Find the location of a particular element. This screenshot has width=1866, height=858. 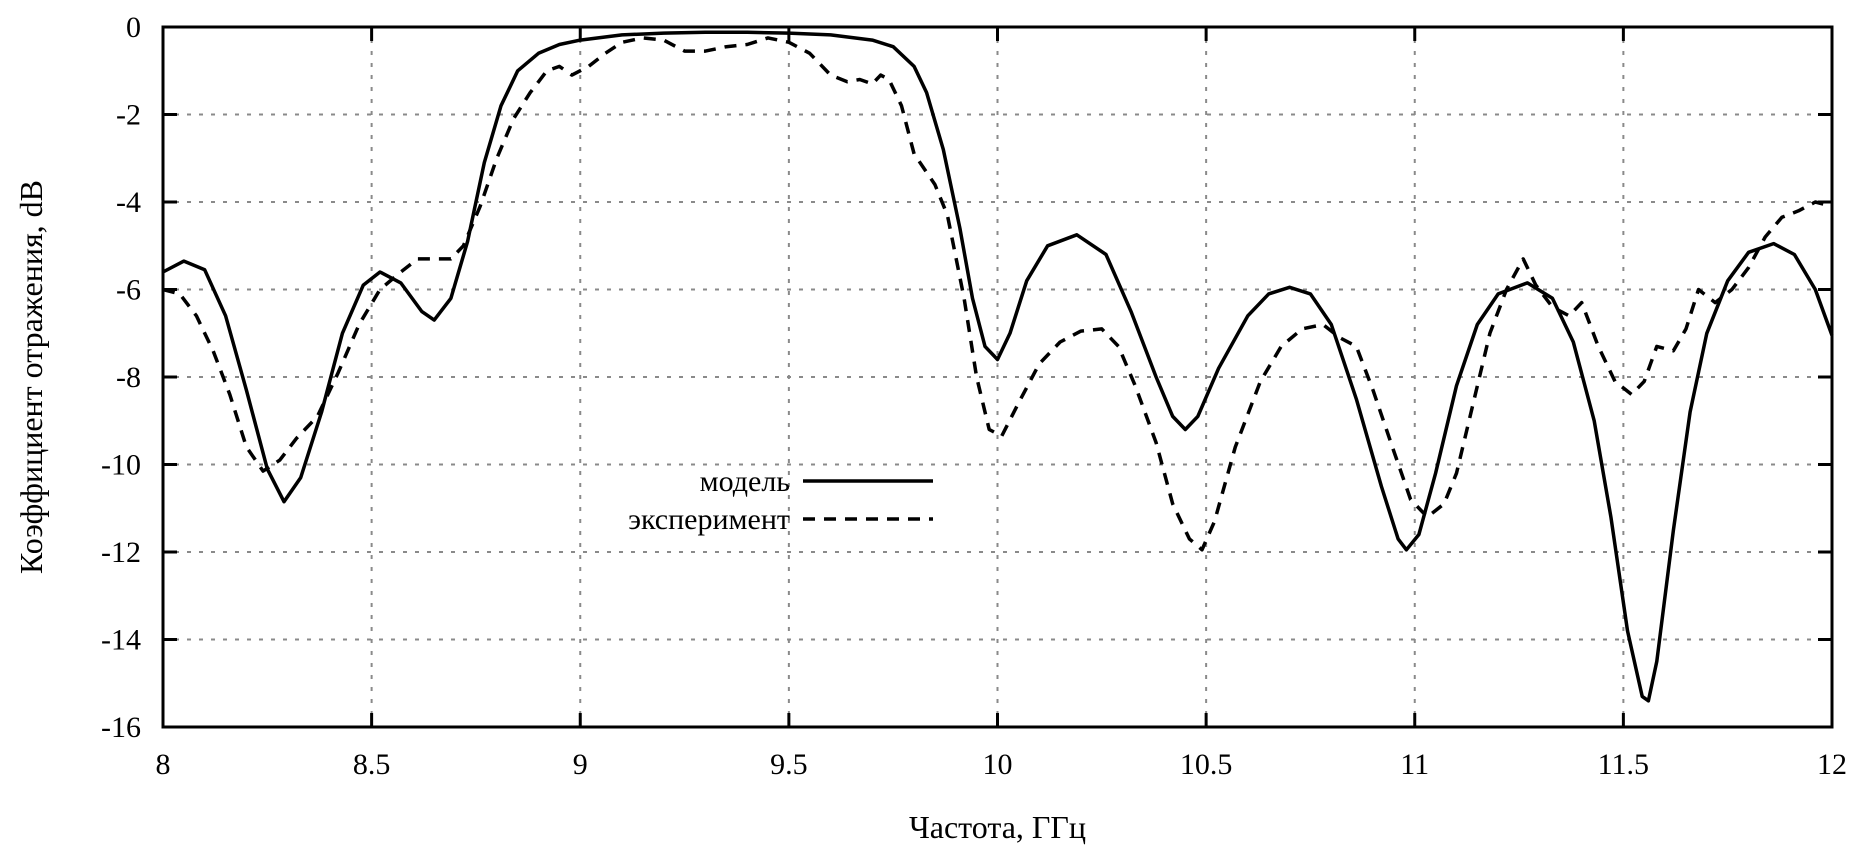

y-tick-label: -6 is located at coordinates (128, 290).